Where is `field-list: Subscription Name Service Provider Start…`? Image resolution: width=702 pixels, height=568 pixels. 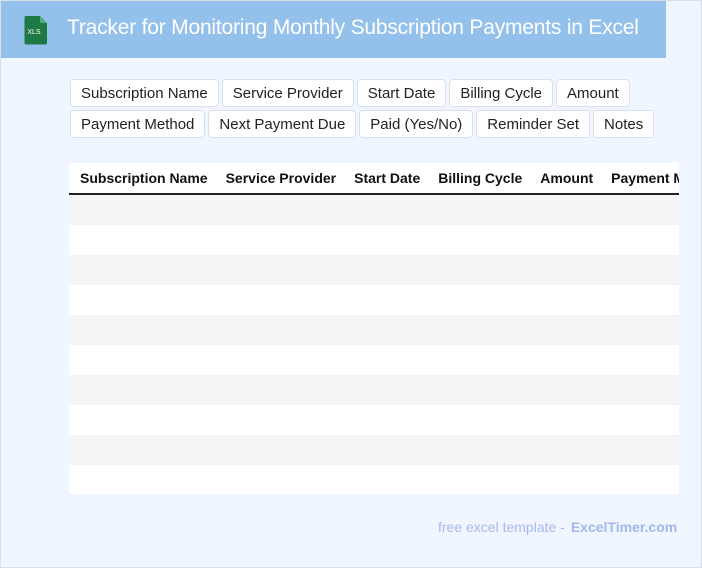
field-list: Subscription Name Service Provider Start… is located at coordinates (370, 110).